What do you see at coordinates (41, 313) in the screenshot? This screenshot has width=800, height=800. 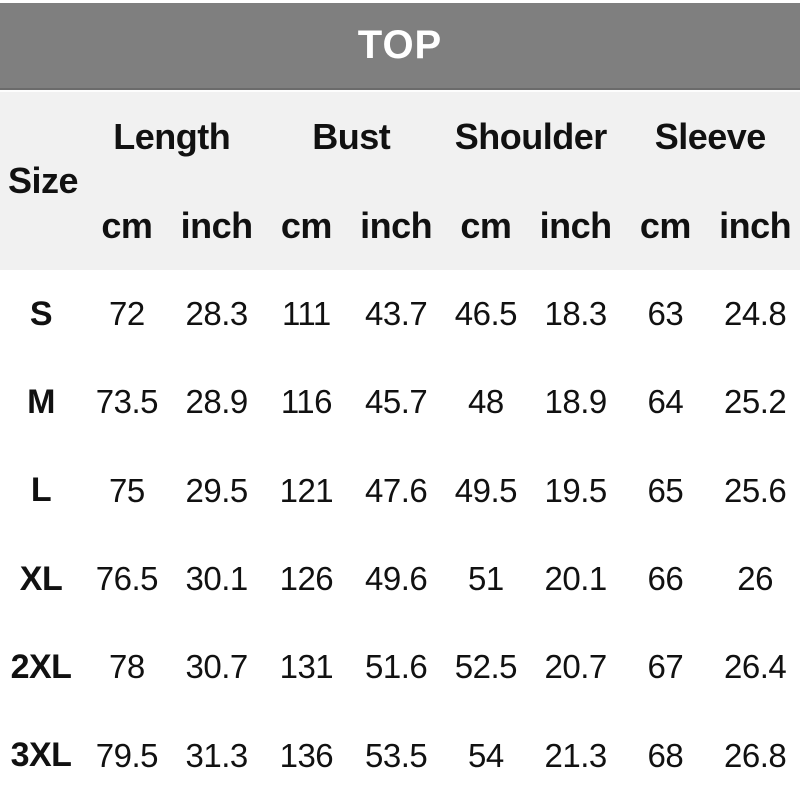 I see `size-label: S` at bounding box center [41, 313].